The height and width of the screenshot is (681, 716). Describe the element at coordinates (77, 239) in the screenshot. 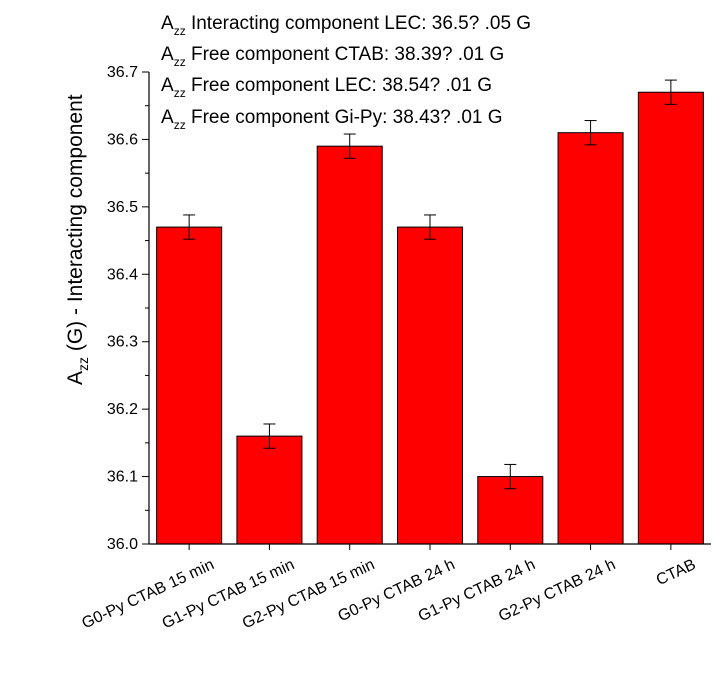

I see `y-axis-title: Azz (G) - Interacting component` at that location.